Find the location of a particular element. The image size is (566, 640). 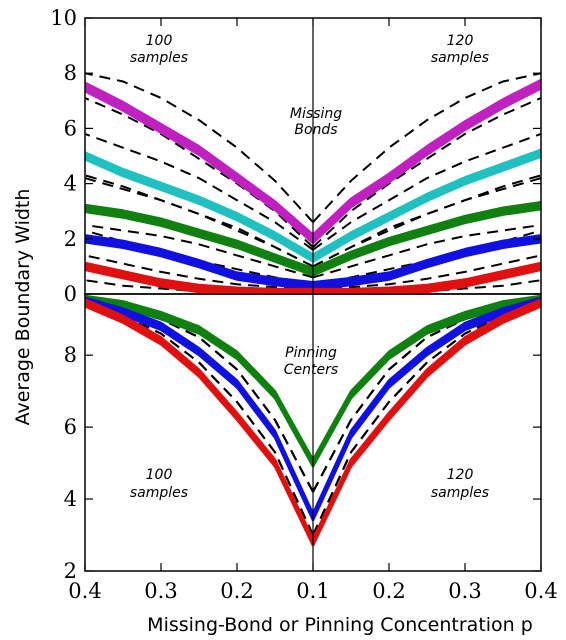

bottom-ytick-label-6: 6 is located at coordinates (70, 427).